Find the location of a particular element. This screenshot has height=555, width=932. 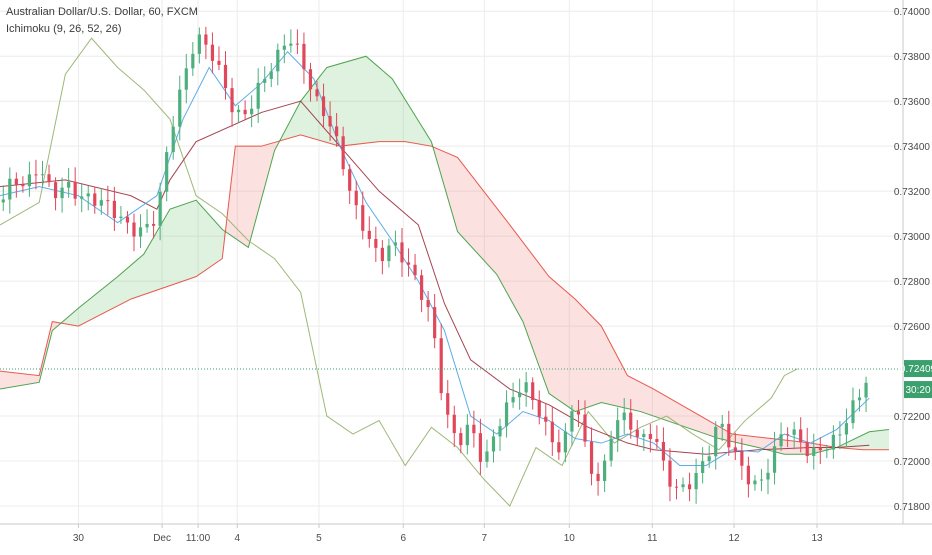

time-tick-label: 4 is located at coordinates (237, 538).